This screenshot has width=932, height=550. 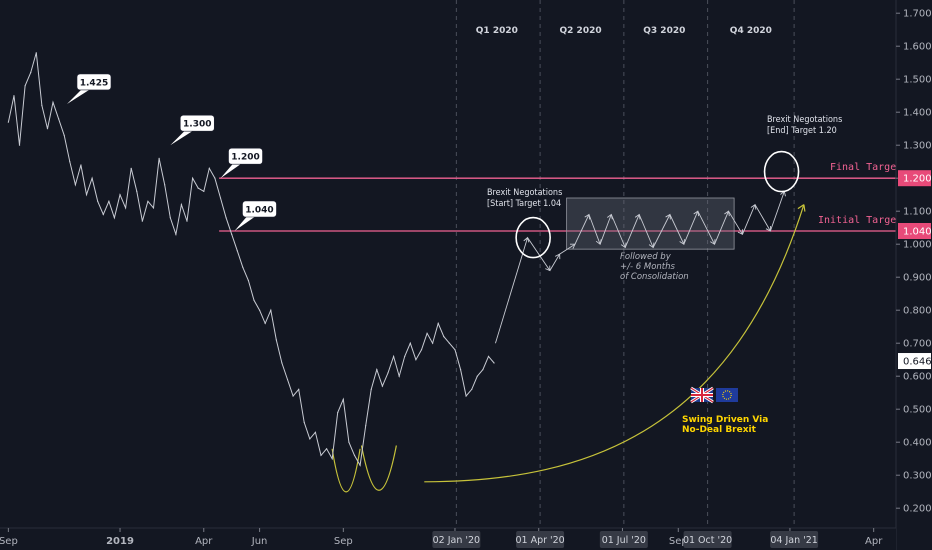 I want to click on callout-label-1: 1.300, so click(x=197, y=125).